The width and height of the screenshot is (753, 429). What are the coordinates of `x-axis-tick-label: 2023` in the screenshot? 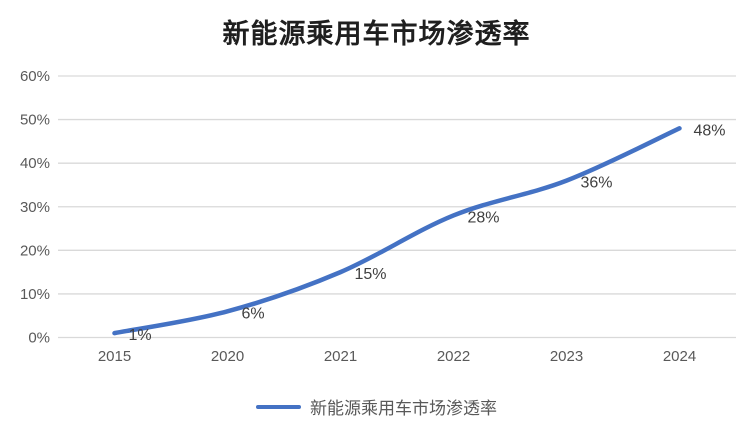 It's located at (566, 356).